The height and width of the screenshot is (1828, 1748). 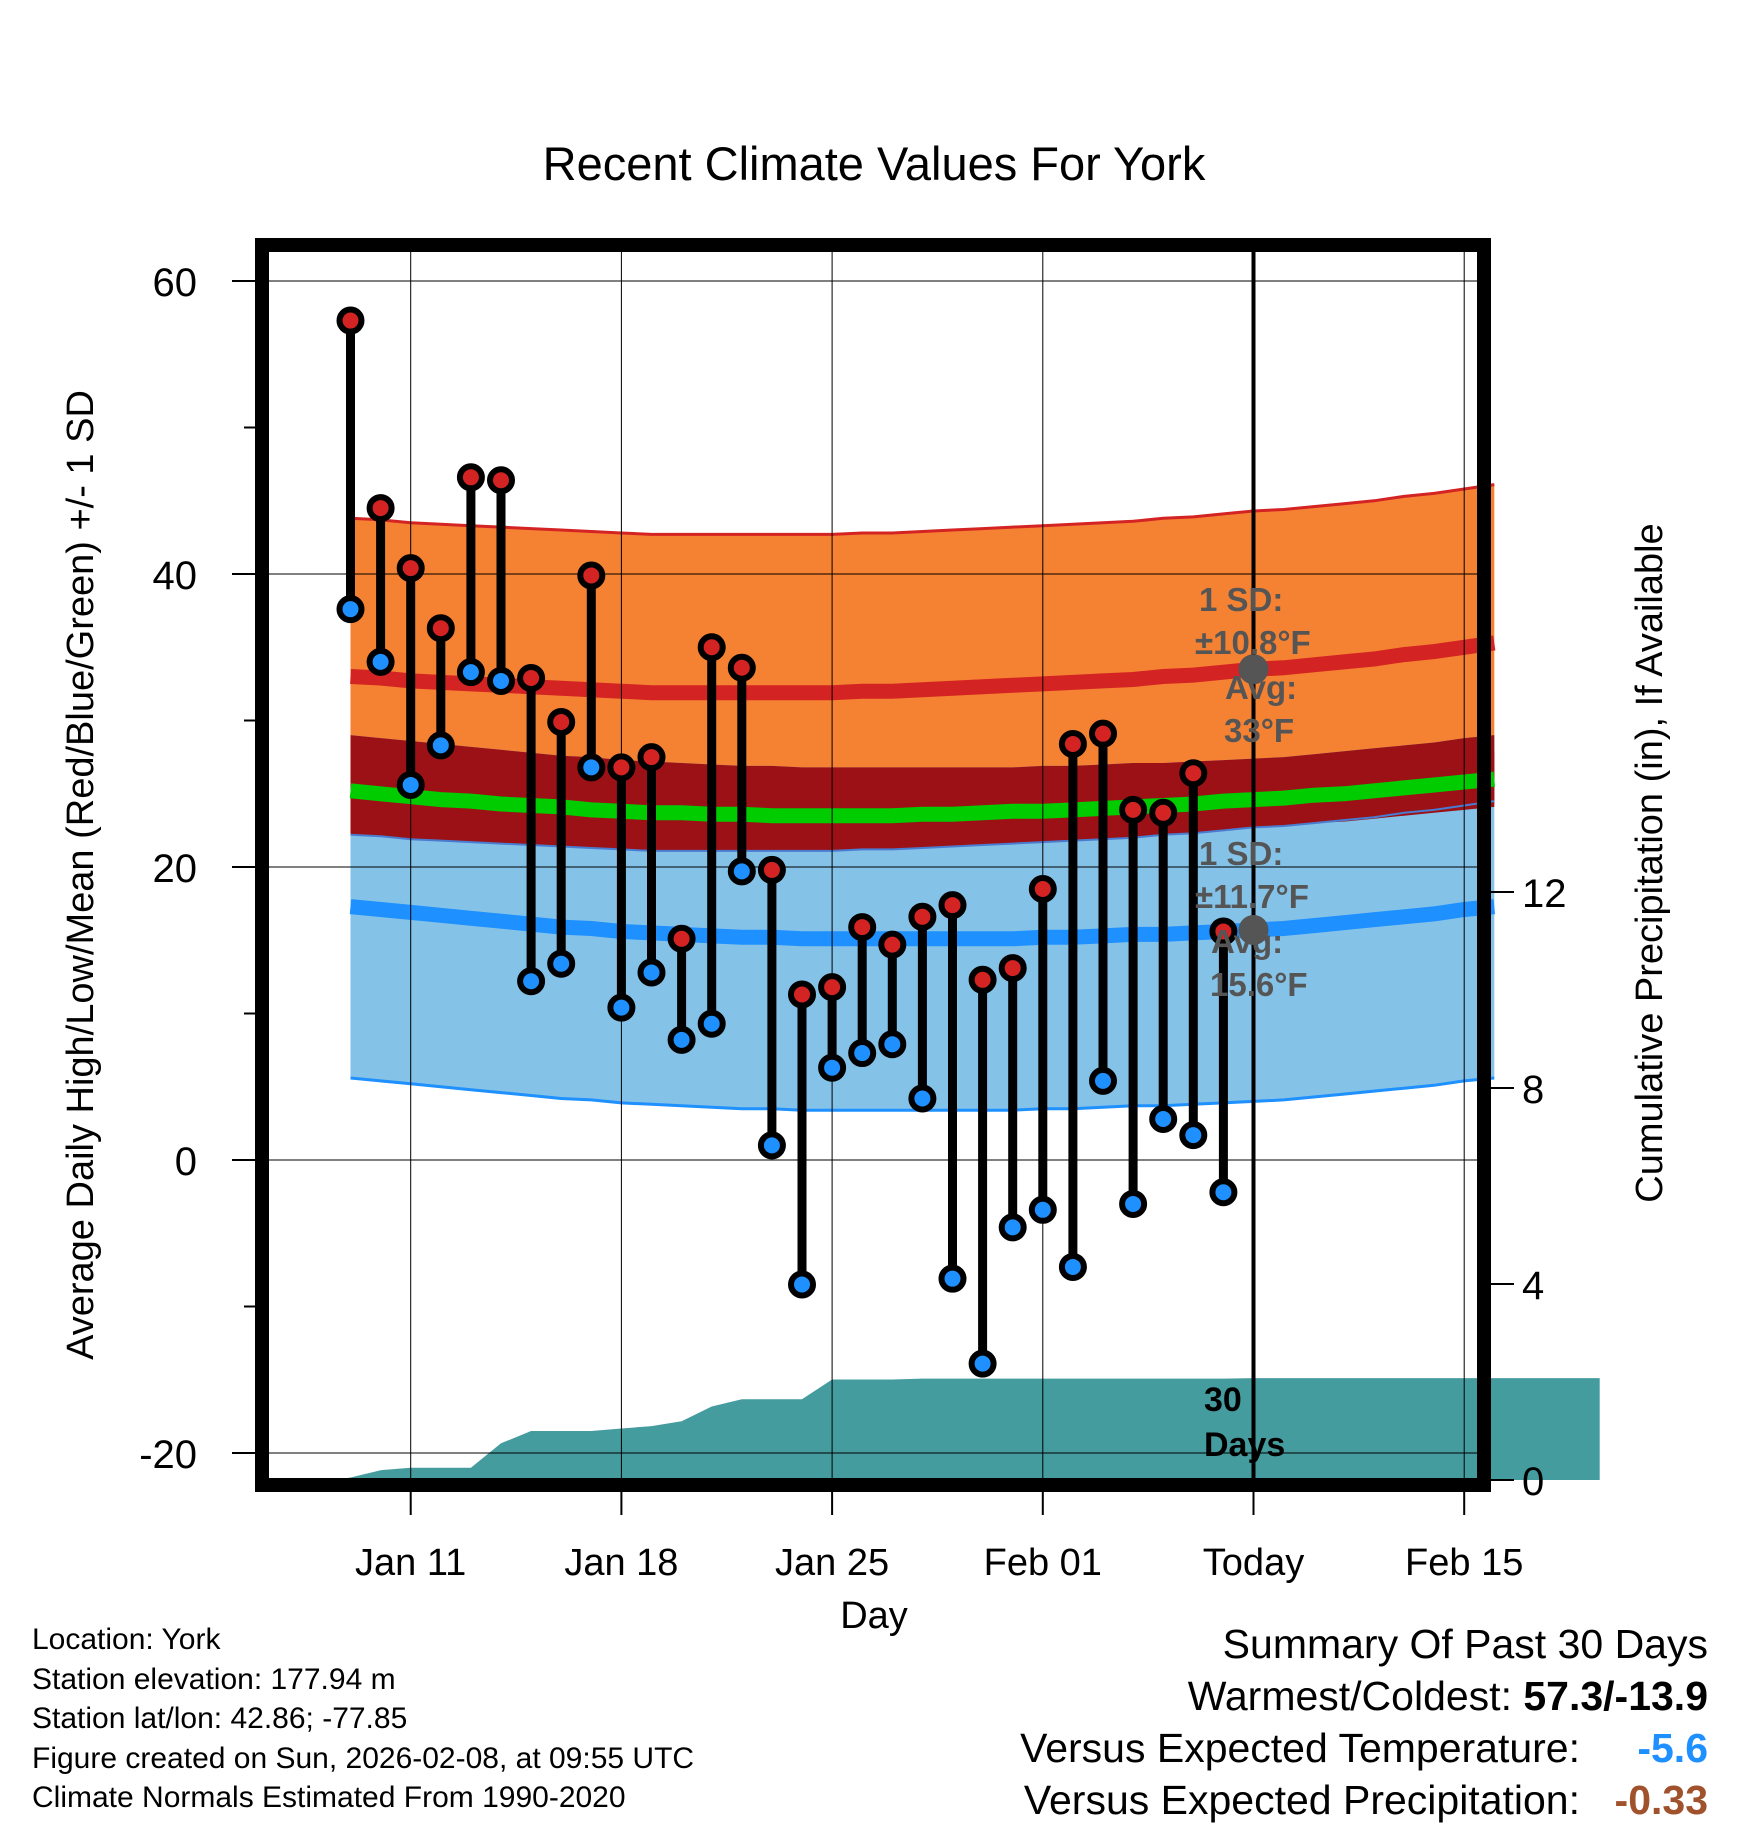 What do you see at coordinates (126, 1639) in the screenshot?
I see `info-location: Location: York` at bounding box center [126, 1639].